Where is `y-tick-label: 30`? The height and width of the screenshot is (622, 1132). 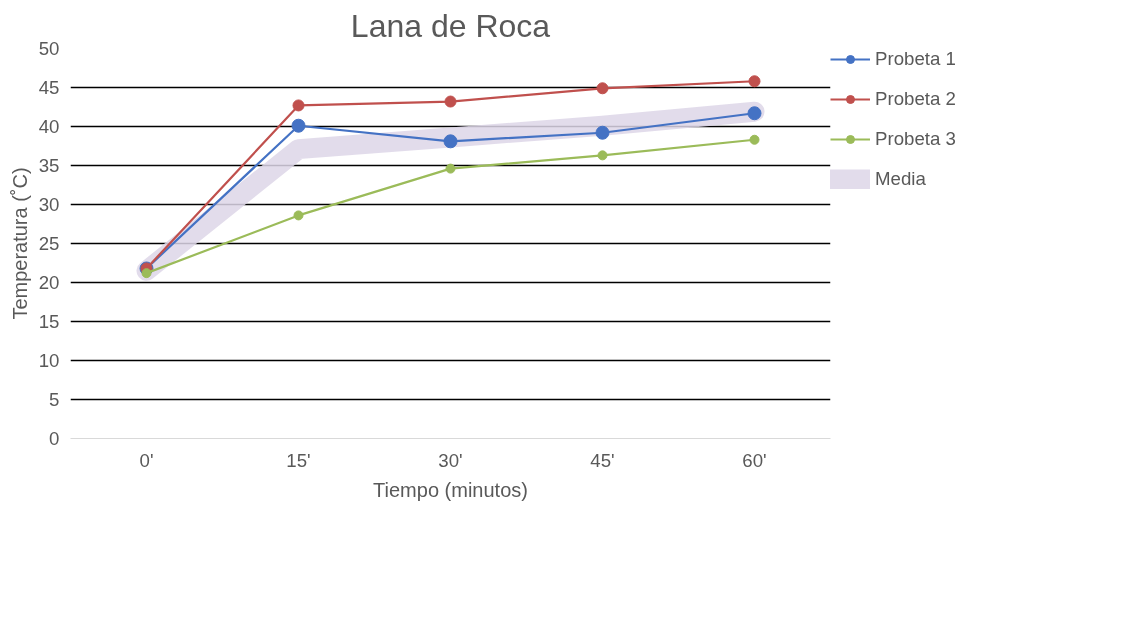 y-tick-label: 30 is located at coordinates (49, 204).